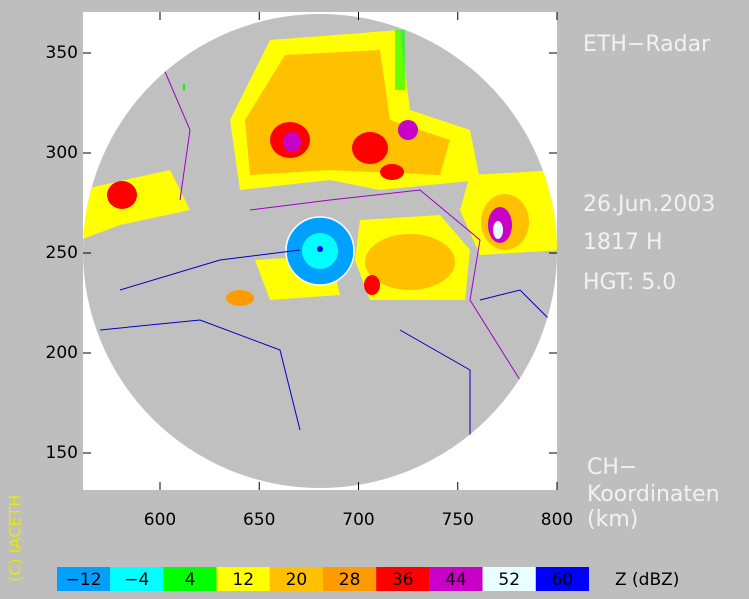 Image resolution: width=749 pixels, height=599 pixels. What do you see at coordinates (647, 44) in the screenshot?
I see `title: ETH−Radar` at bounding box center [647, 44].